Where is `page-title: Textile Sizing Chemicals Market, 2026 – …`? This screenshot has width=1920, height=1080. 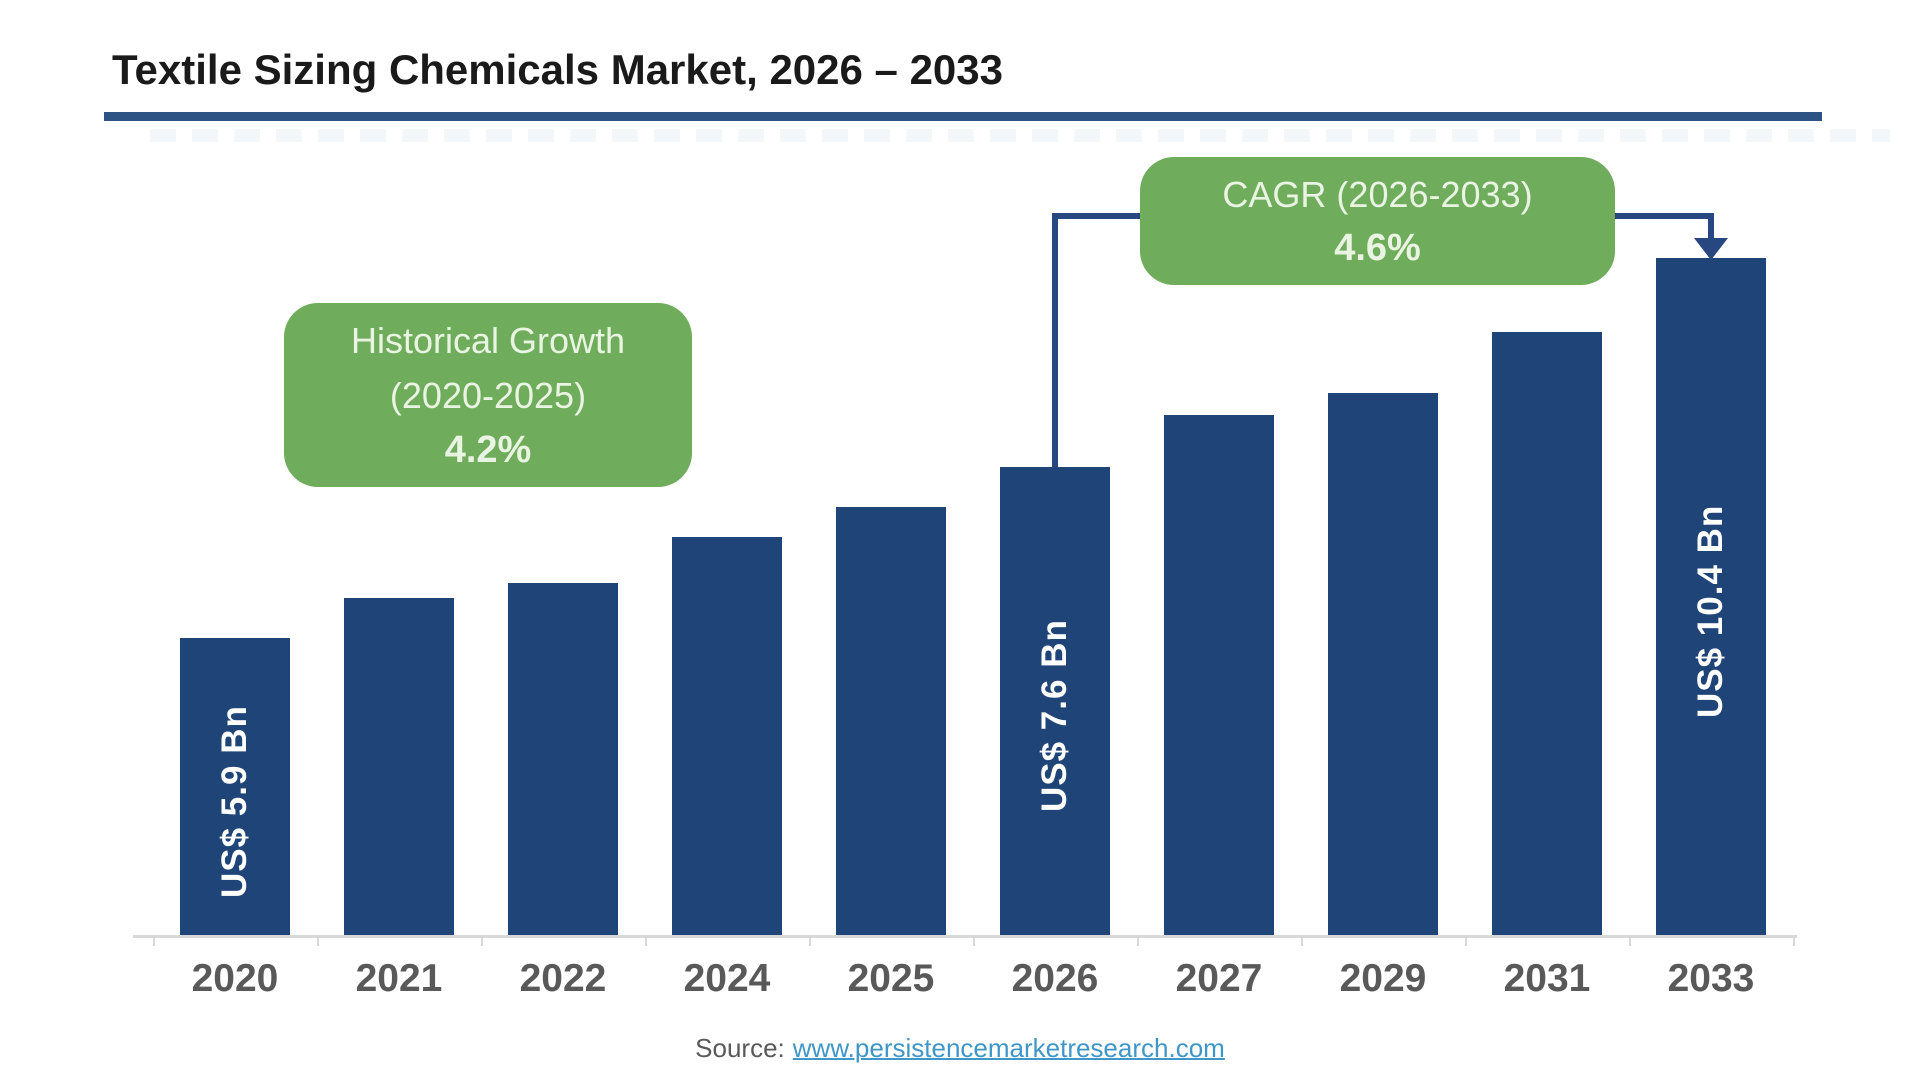
page-title: Textile Sizing Chemicals Market, 2026 – … is located at coordinates (558, 69).